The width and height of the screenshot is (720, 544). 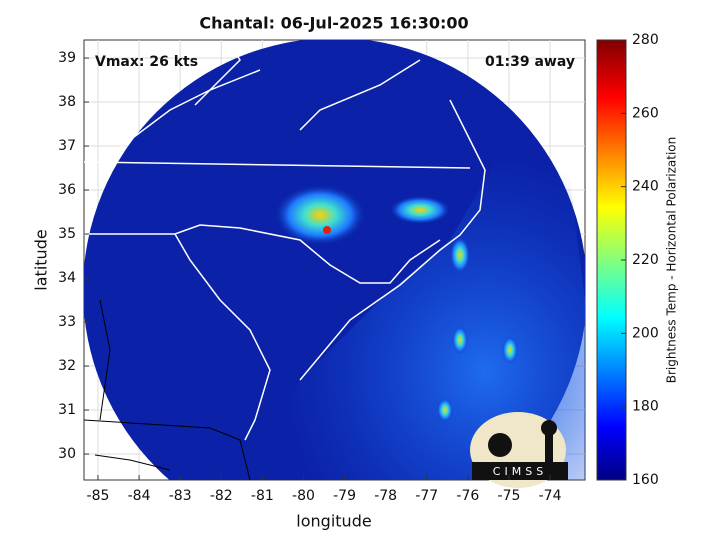 What do you see at coordinates (221, 496) in the screenshot?
I see `x-tick-label: -82` at bounding box center [221, 496].